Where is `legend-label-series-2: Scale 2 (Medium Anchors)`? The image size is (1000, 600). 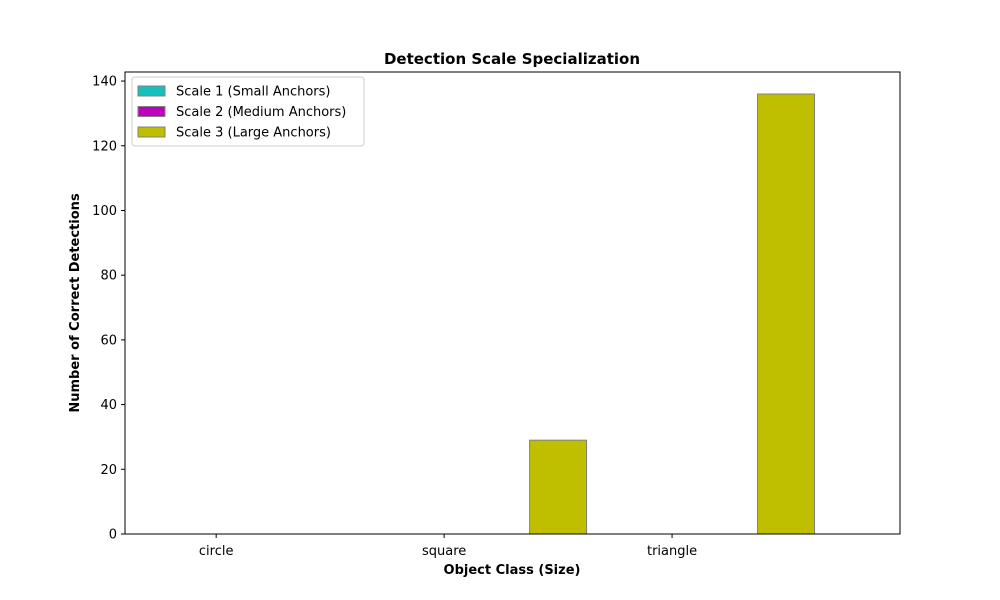 legend-label-series-2: Scale 2 (Medium Anchors) is located at coordinates (261, 112).